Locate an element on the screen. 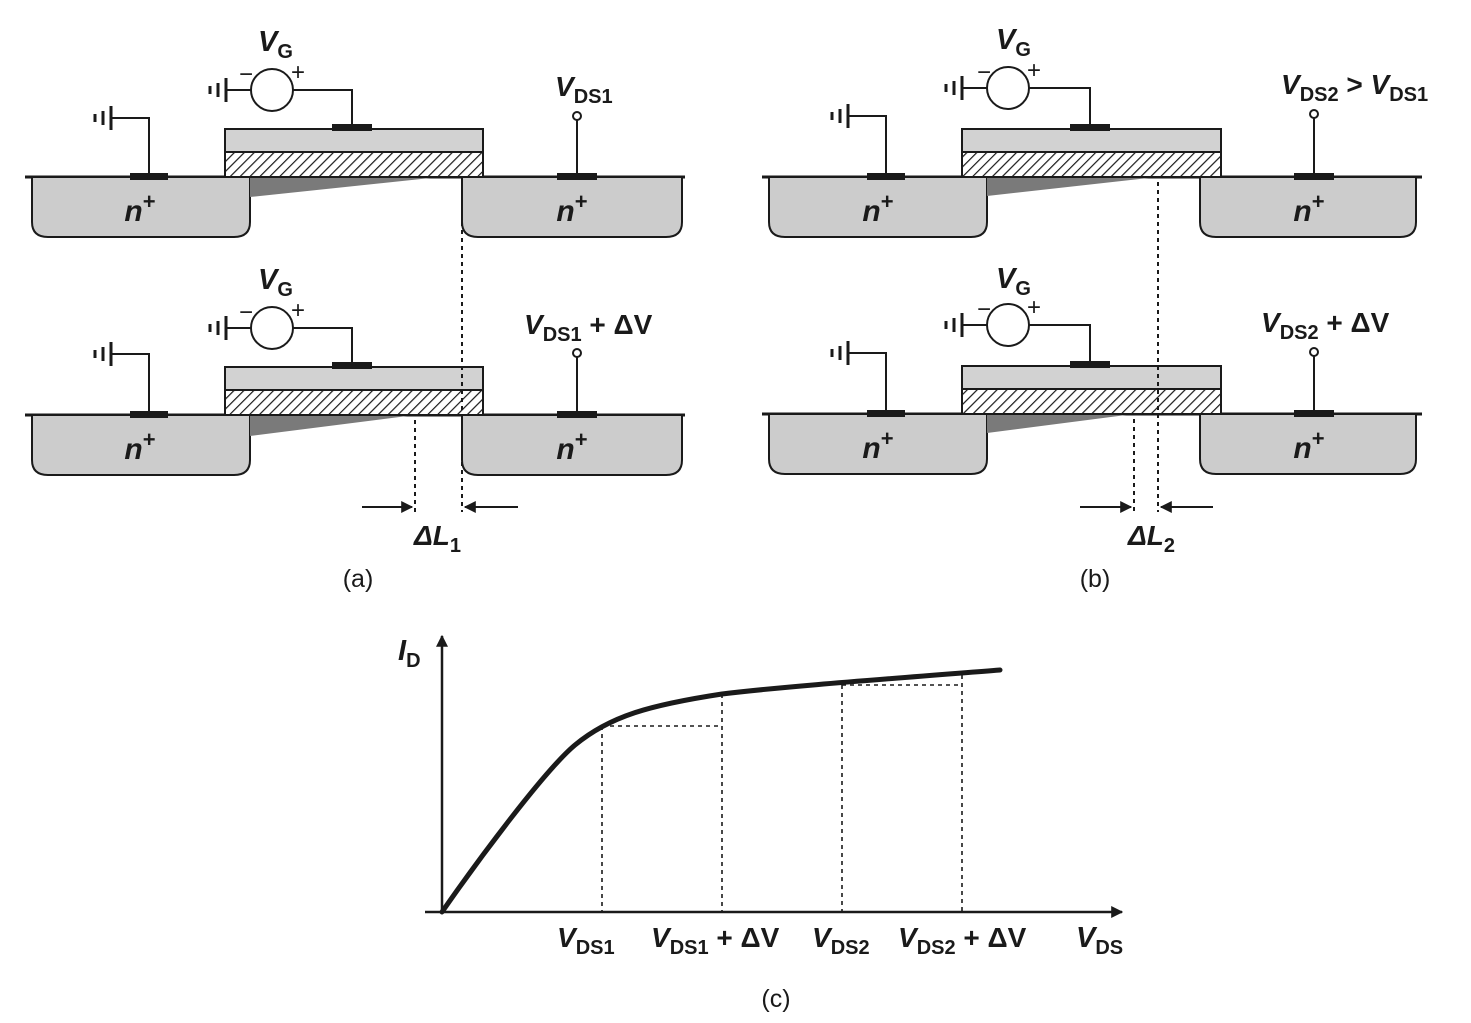 This screenshot has height=1023, width=1471. delta-l2-marker: ΔL2 is located at coordinates (1146, 369).